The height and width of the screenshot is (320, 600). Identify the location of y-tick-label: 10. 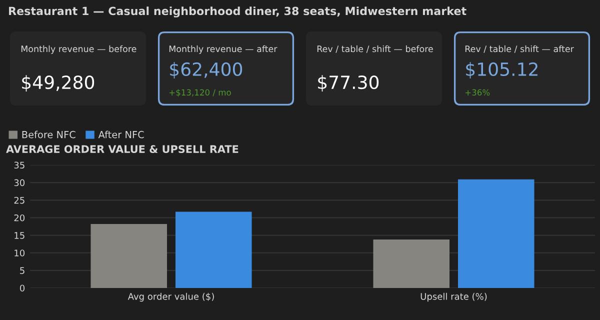
(19, 253).